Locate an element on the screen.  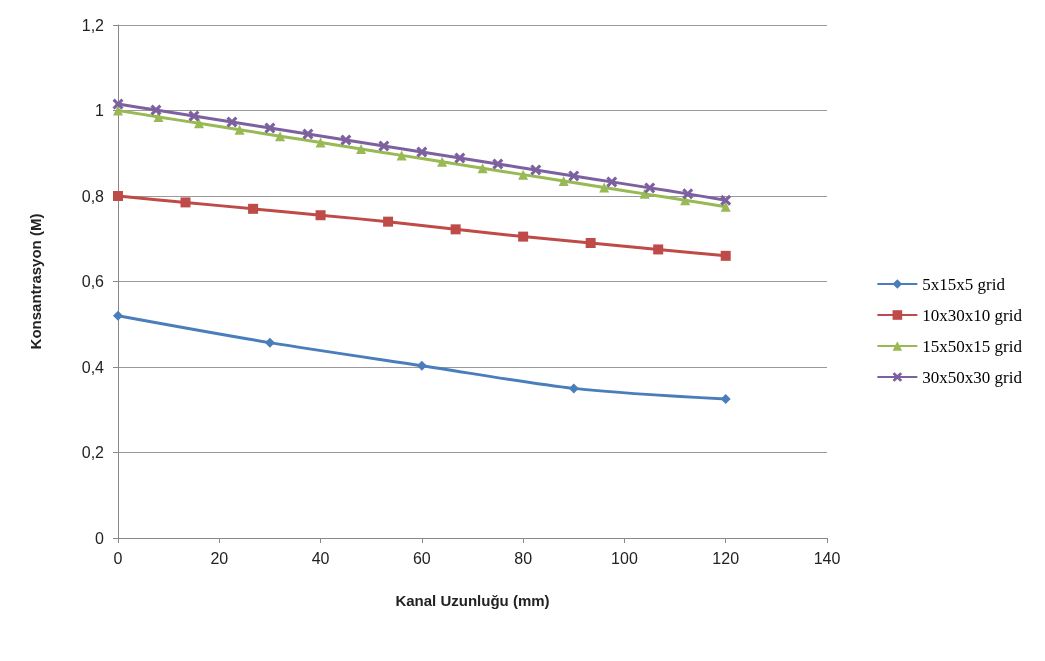
x-tick-label: 100 is located at coordinates (624, 558).